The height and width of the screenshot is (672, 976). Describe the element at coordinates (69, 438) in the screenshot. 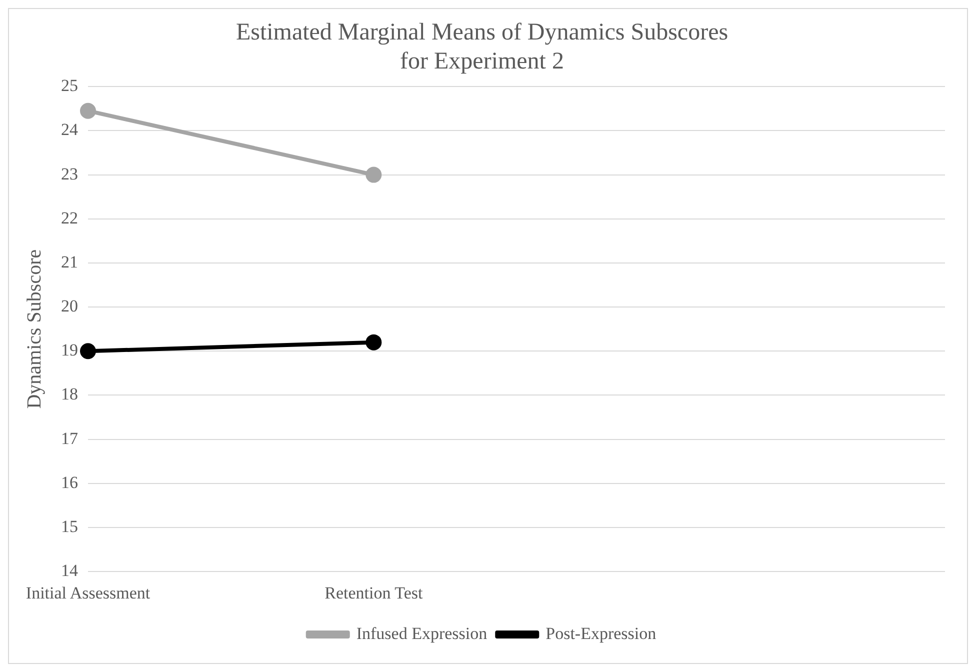

I see `y-tick-label: 17` at that location.